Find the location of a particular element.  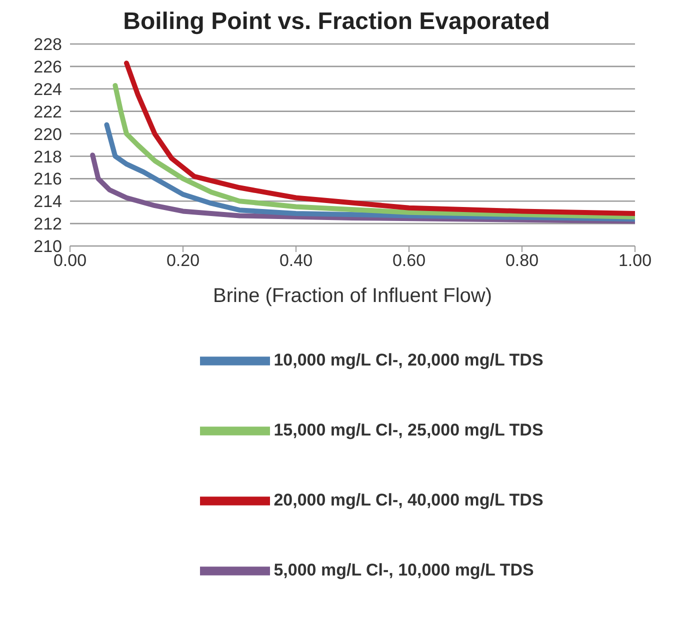

x-axis-title: Brine (Fraction of Influent Flow) is located at coordinates (352, 296).